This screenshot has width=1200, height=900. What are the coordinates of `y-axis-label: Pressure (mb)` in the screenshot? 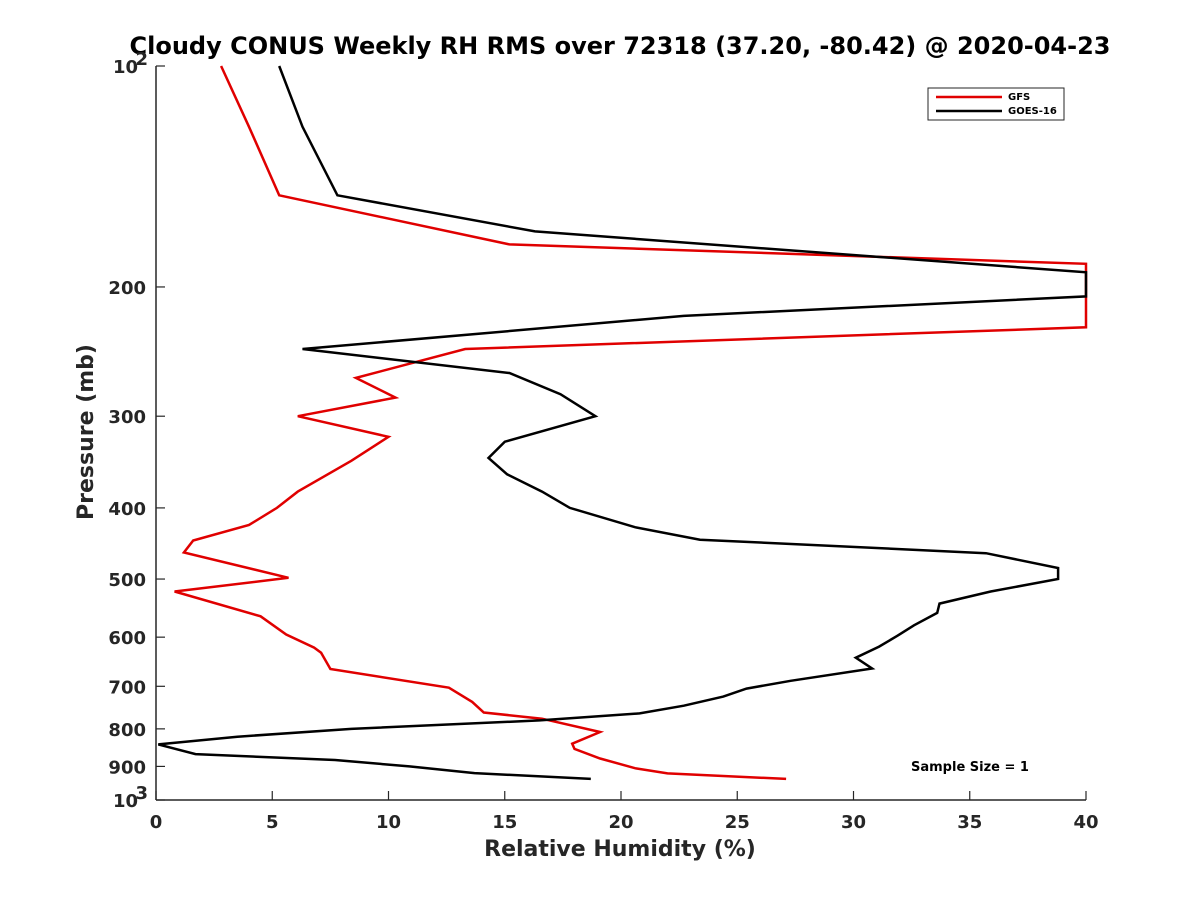 It's located at (86, 432).